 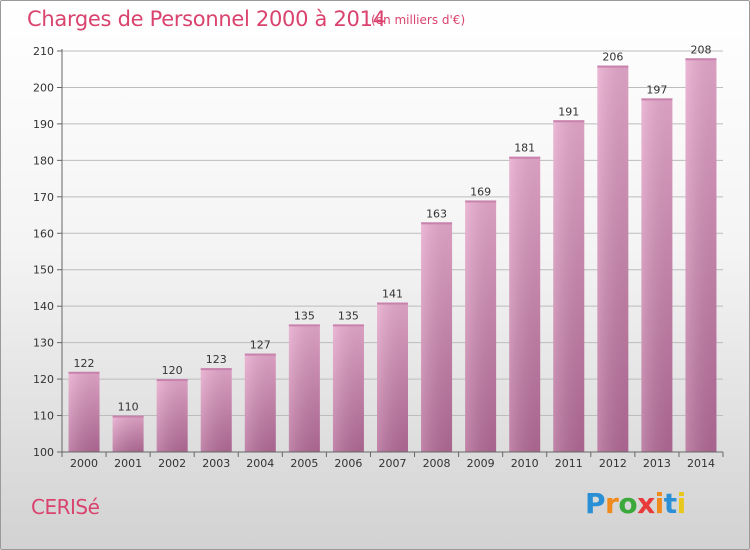 What do you see at coordinates (216, 463) in the screenshot?
I see `x-tick-label: 2003` at bounding box center [216, 463].